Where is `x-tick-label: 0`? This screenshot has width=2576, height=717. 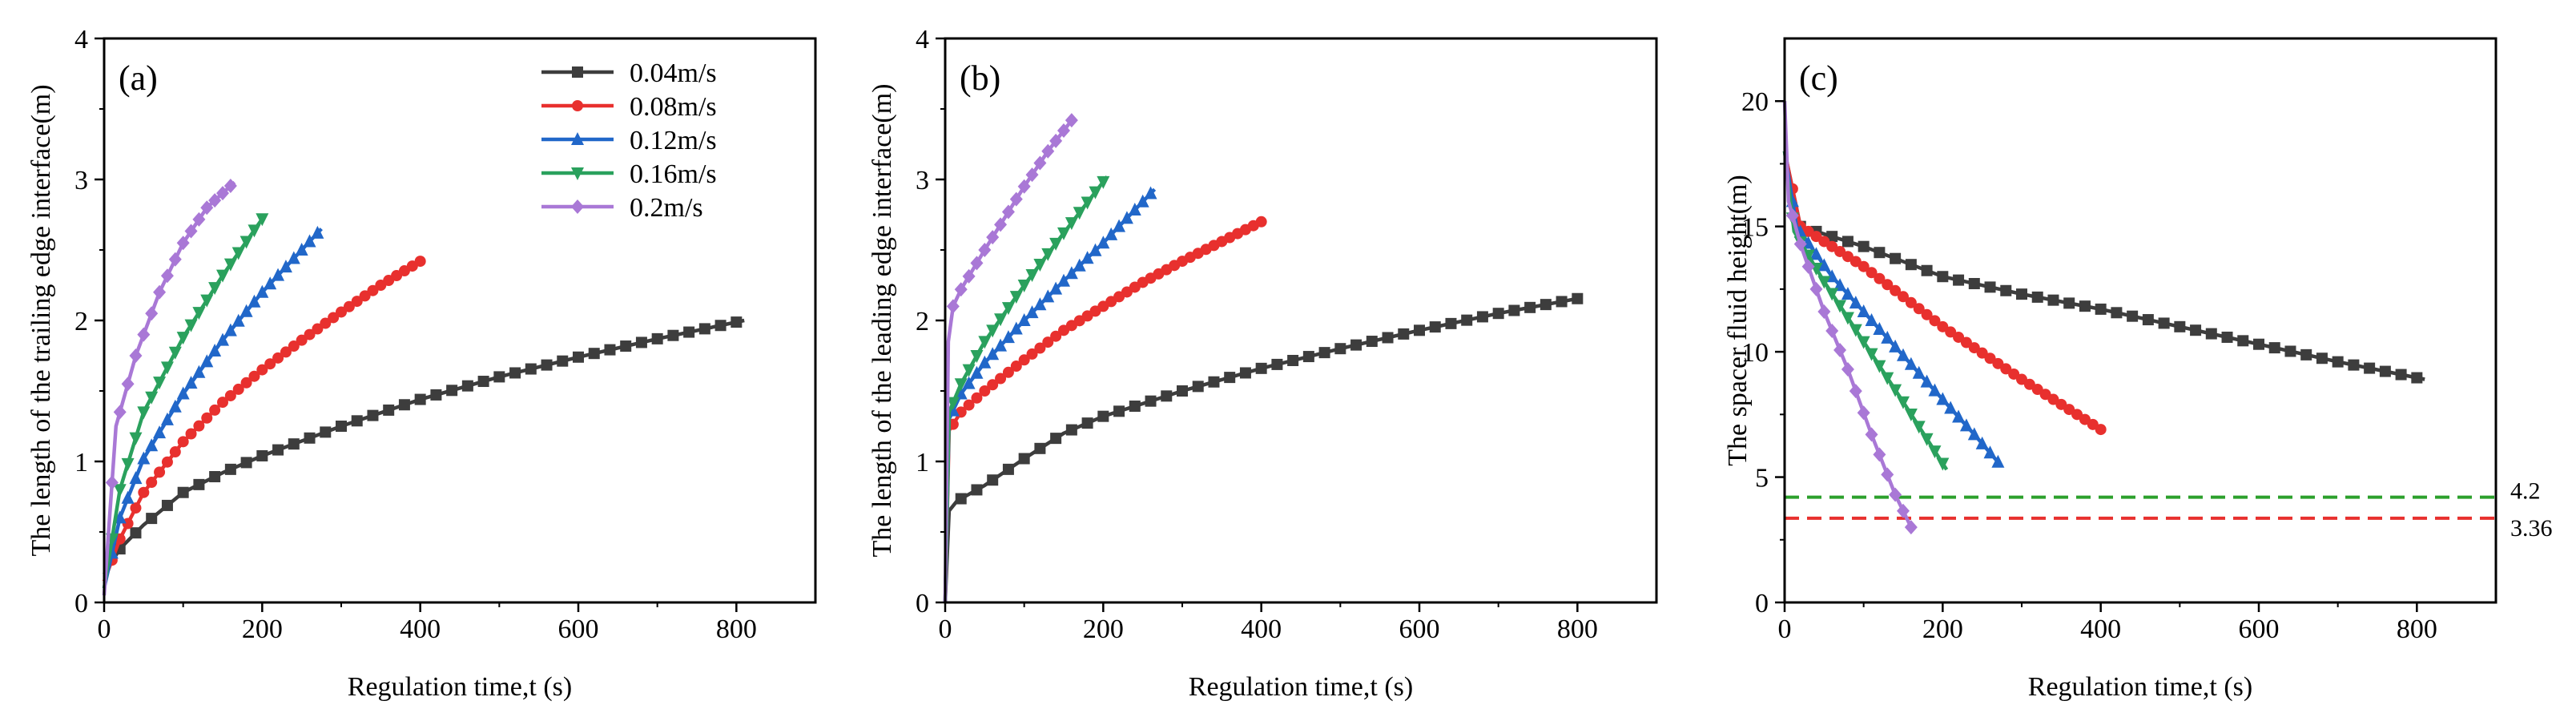 x-tick-label: 0 is located at coordinates (1785, 629).